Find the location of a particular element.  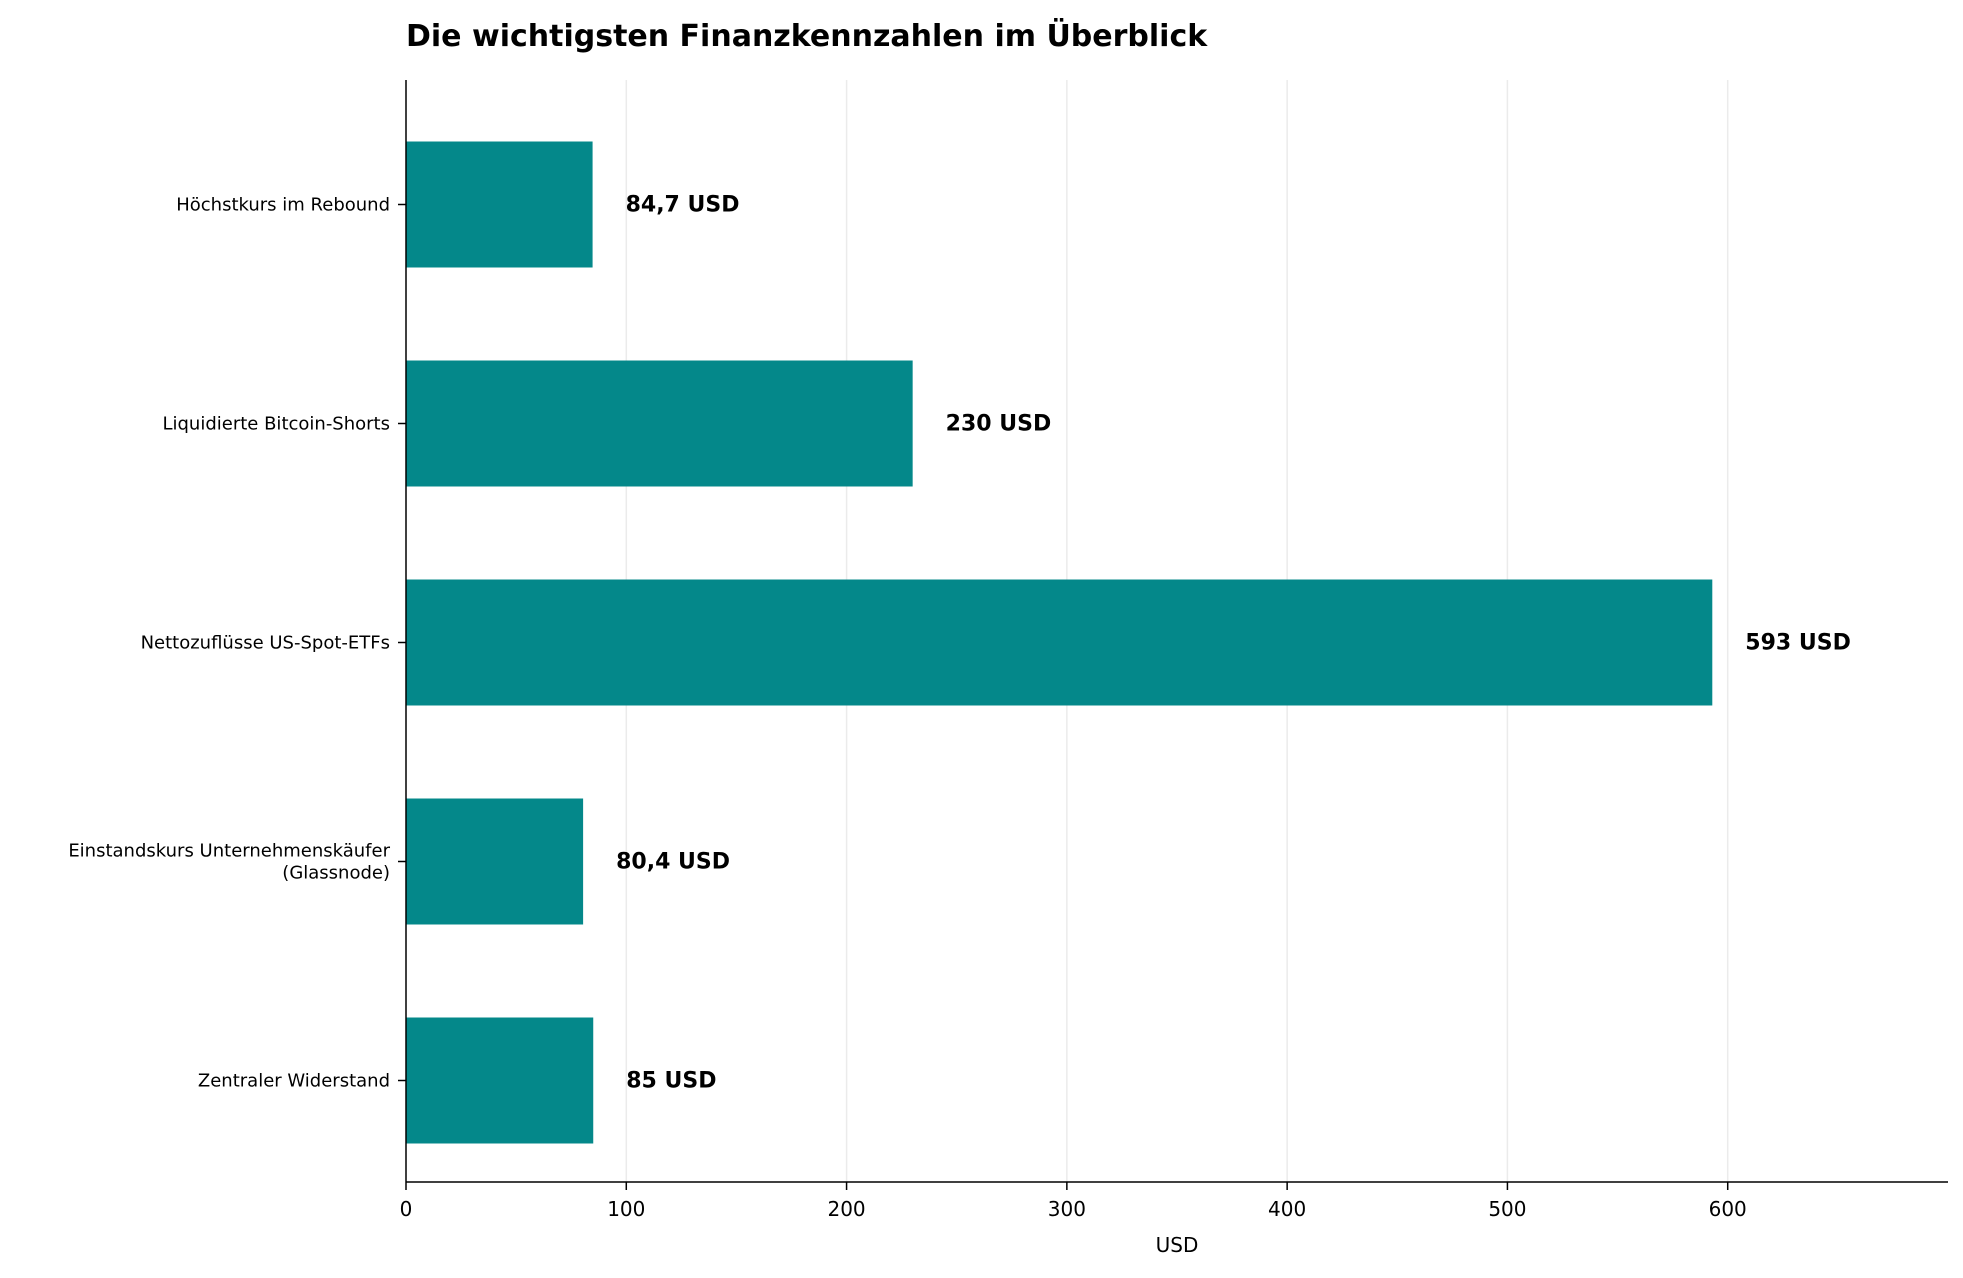

category-label: (Glassnode) is located at coordinates (336, 873).